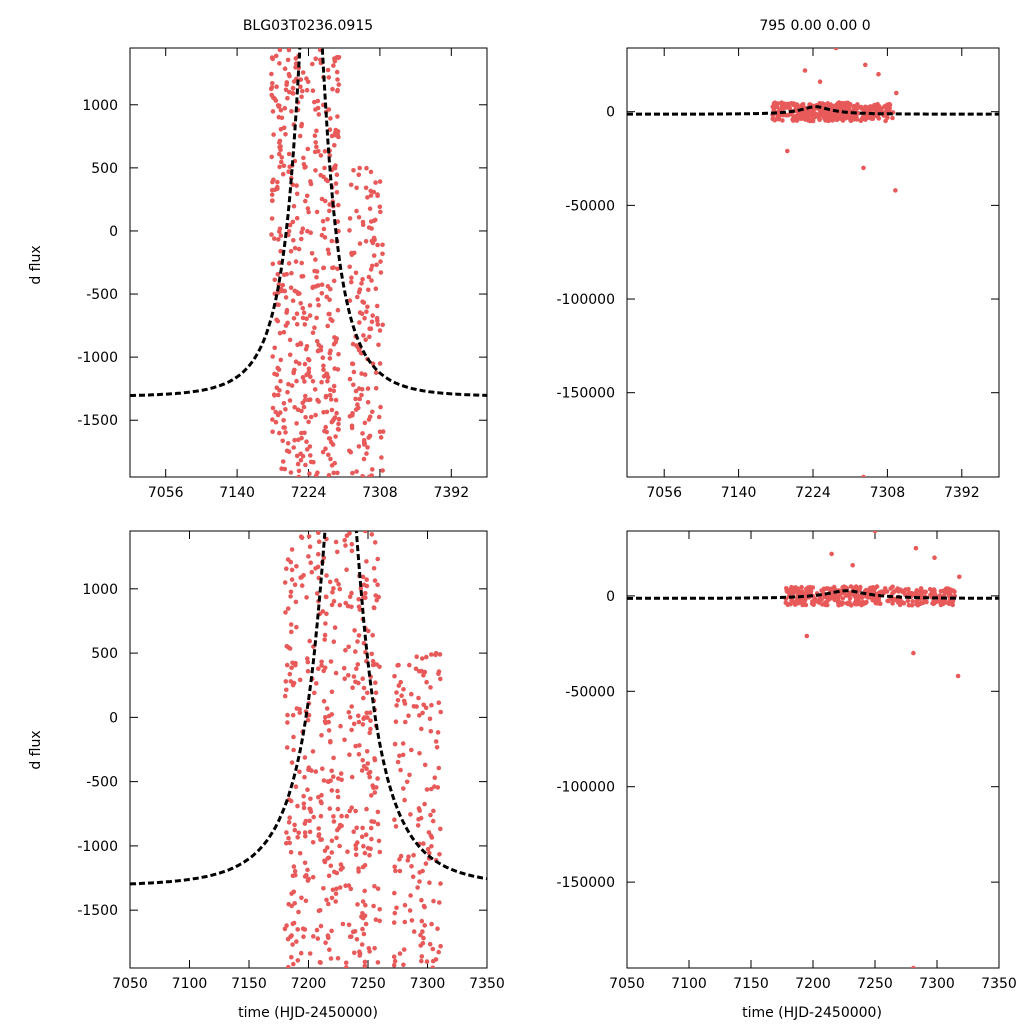  Describe the element at coordinates (97, 358) in the screenshot. I see `p1-ytick-label: -1000` at that location.